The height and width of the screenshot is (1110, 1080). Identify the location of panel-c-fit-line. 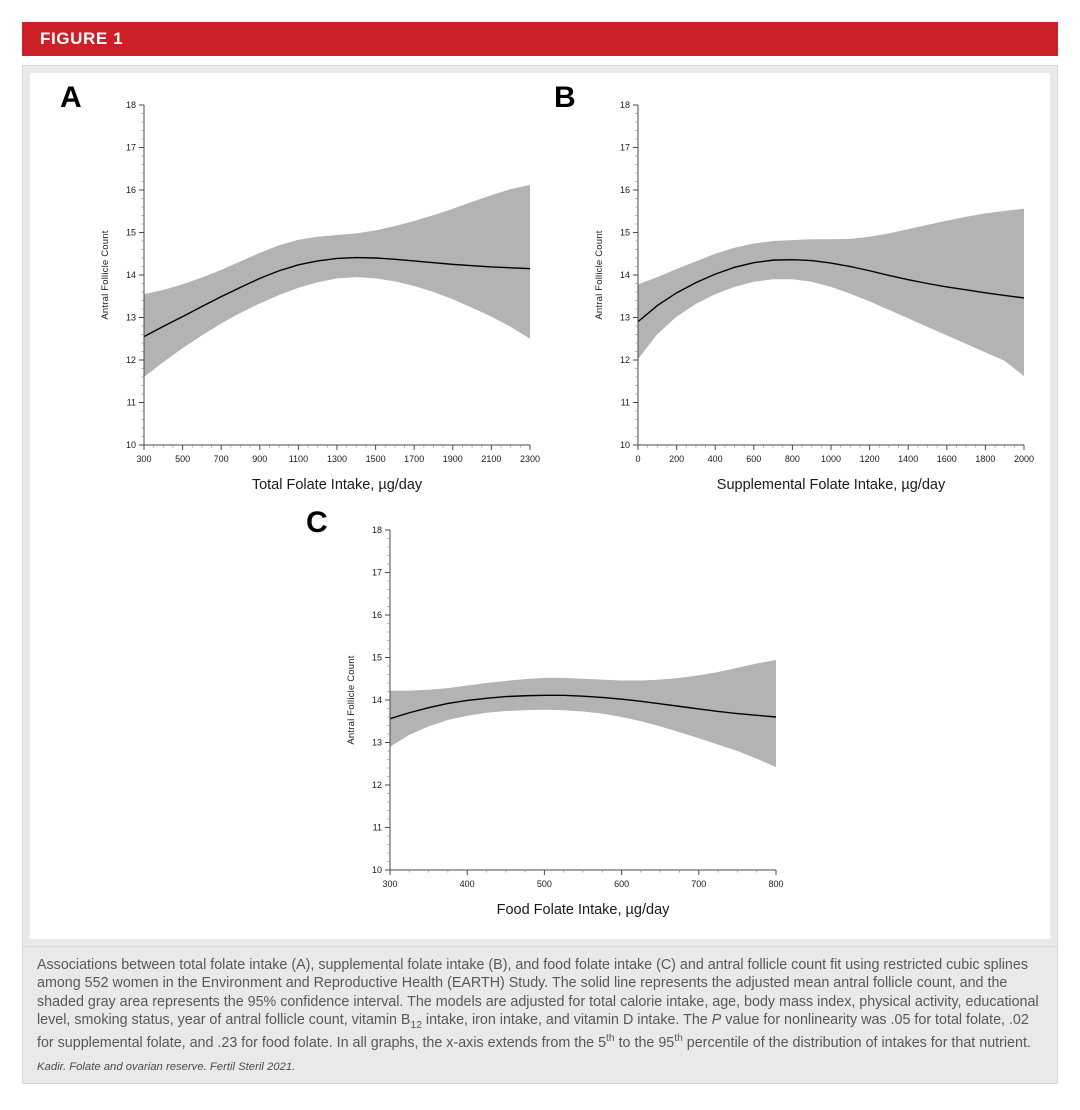
(583, 707).